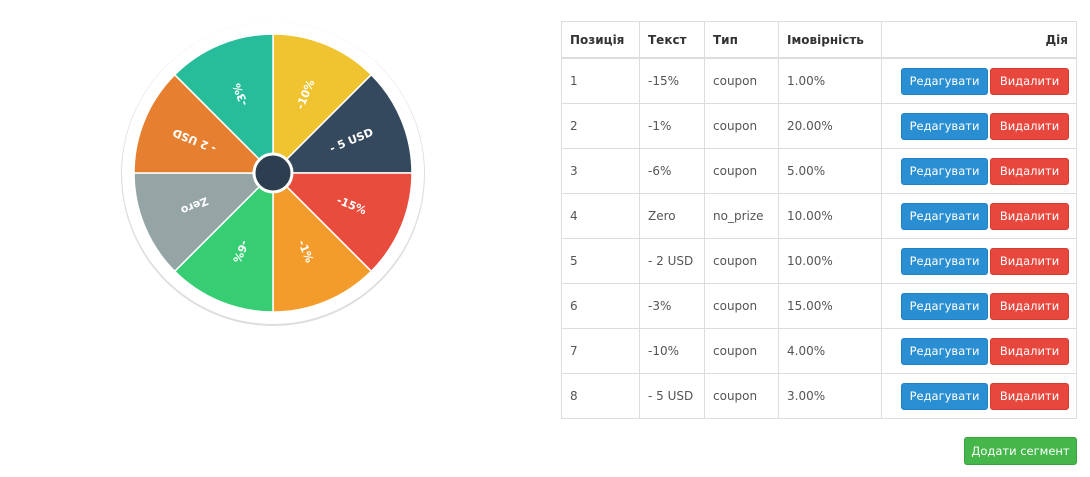 The image size is (1090, 477). What do you see at coordinates (830, 171) in the screenshot?
I see `cell-probability: 5.00%` at bounding box center [830, 171].